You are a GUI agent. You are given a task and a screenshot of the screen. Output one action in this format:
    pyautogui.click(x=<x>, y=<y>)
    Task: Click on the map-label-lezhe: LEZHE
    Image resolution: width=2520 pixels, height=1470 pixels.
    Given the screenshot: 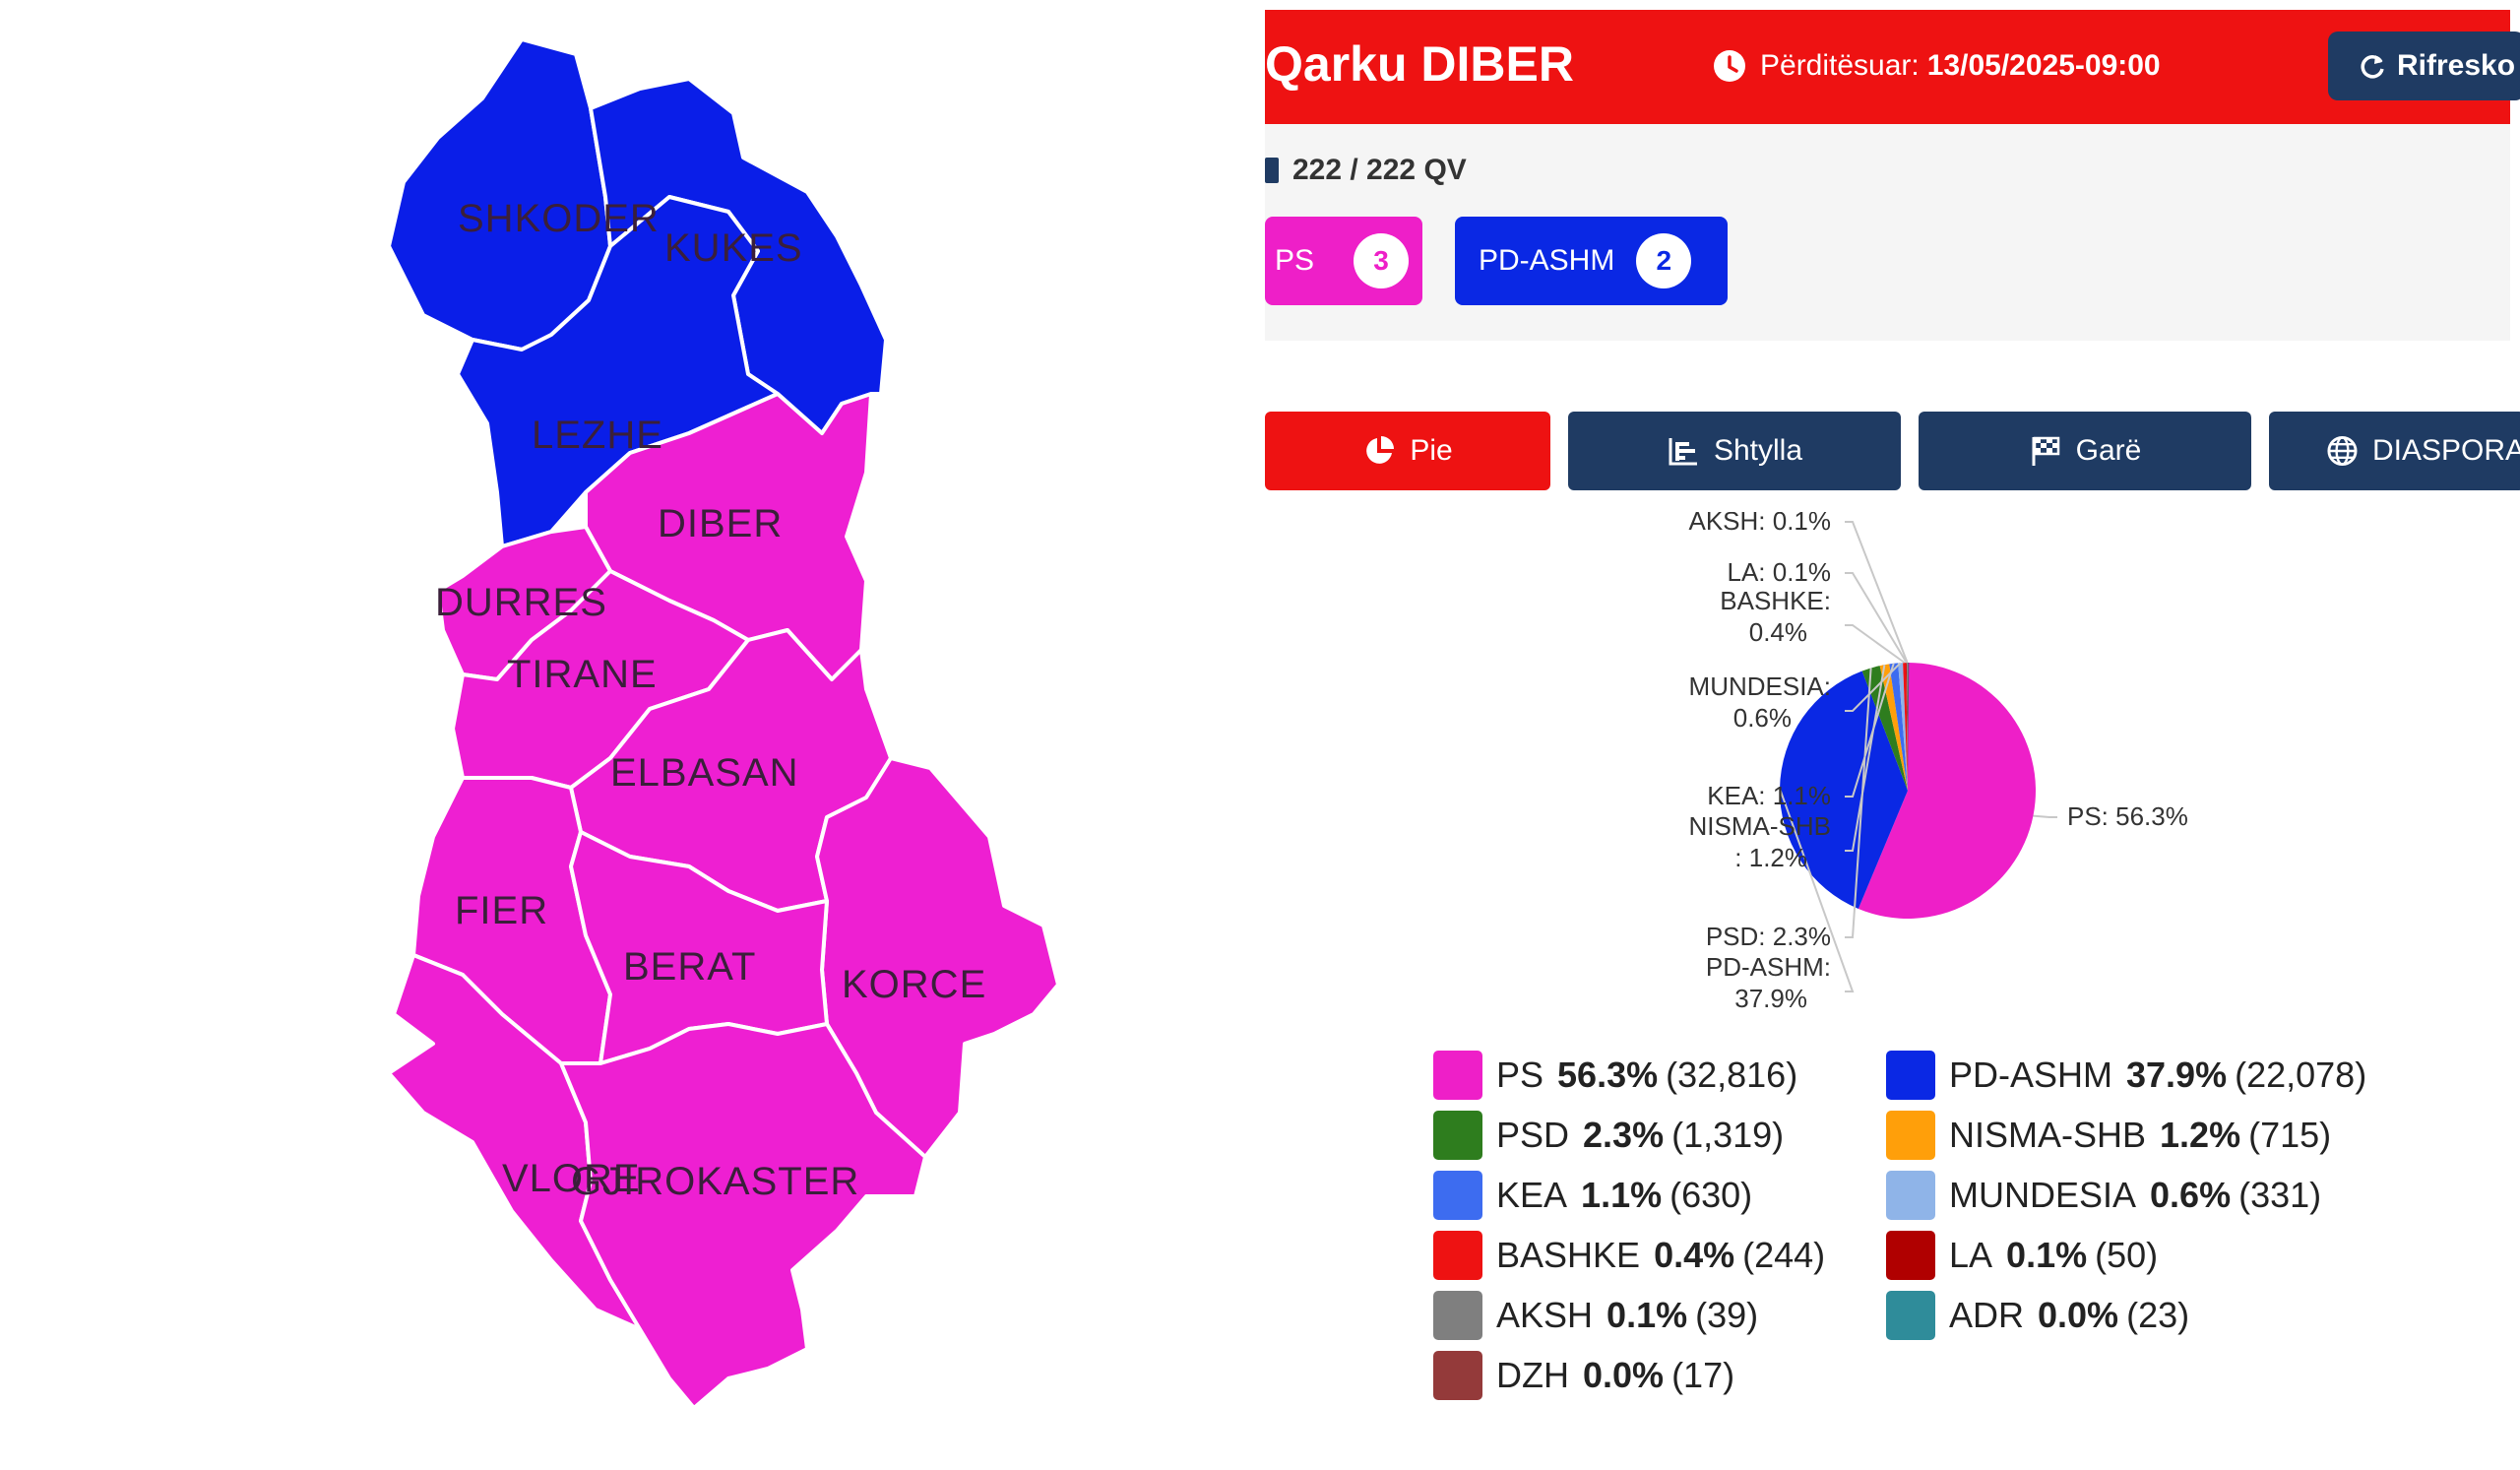 What is the action you would take?
    pyautogui.click(x=597, y=435)
    